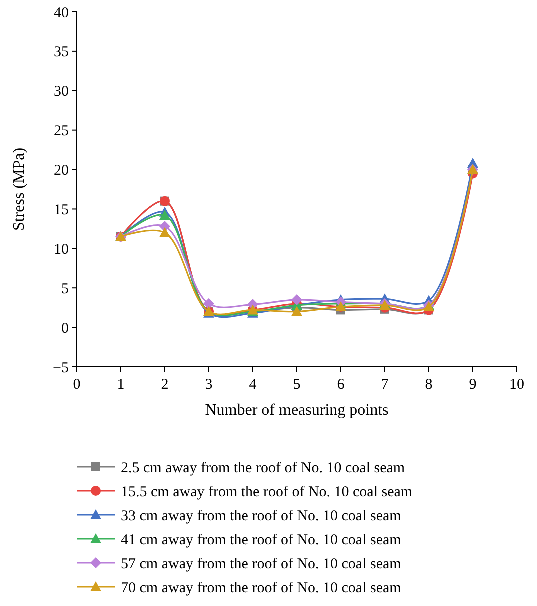 This screenshot has height=606, width=537. Describe the element at coordinates (261, 516) in the screenshot. I see `legend-label: 33 cm away from the roof of No. 10 coal seam` at that location.